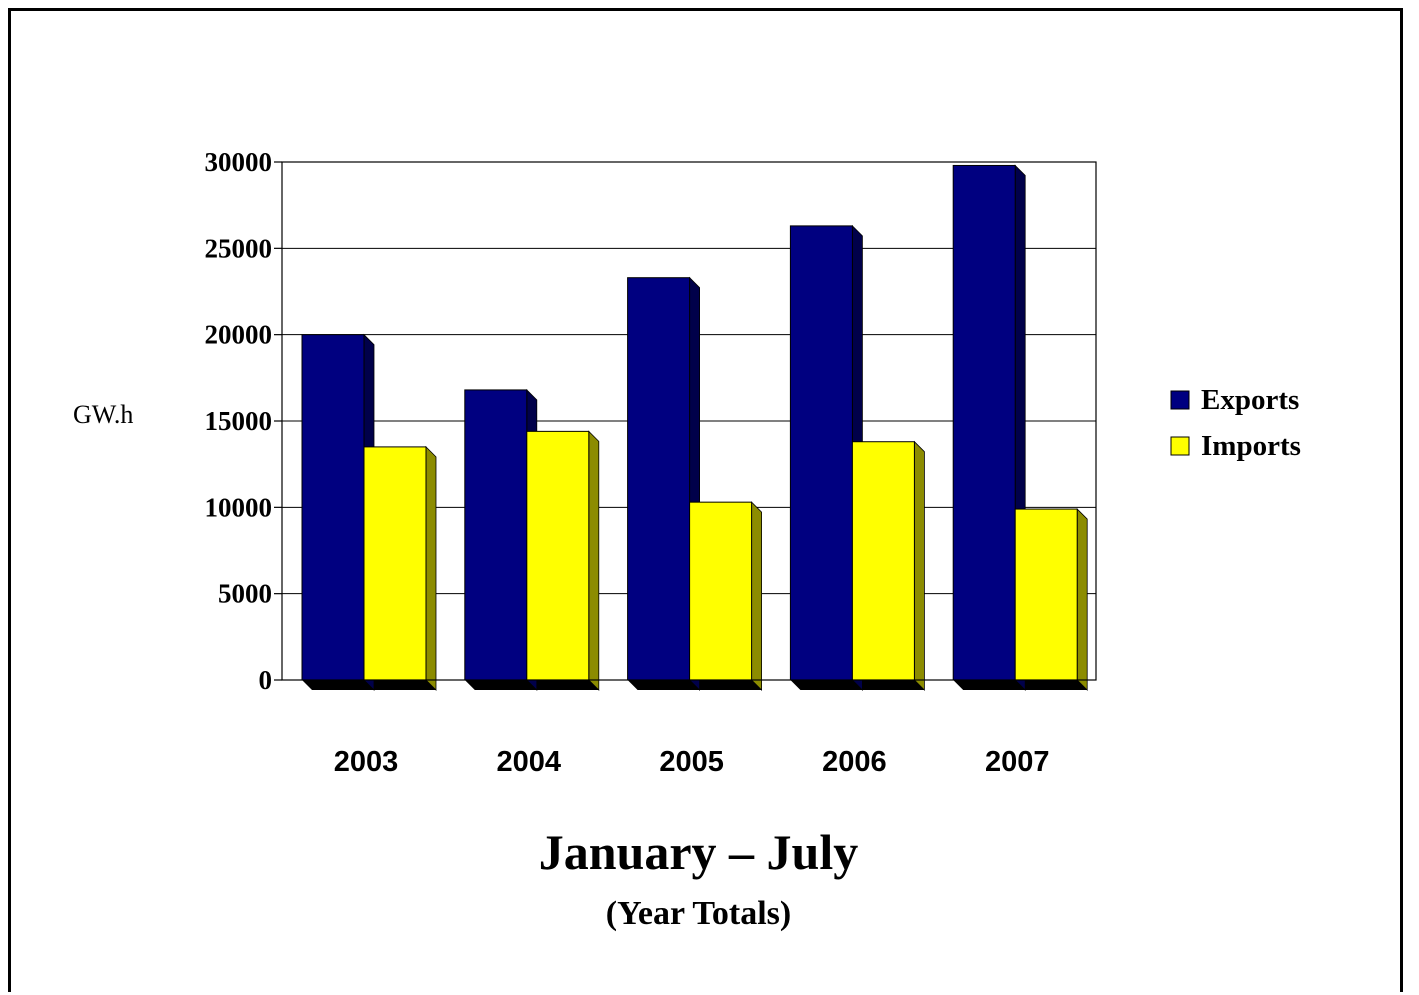 Image resolution: width=1419 pixels, height=995 pixels. What do you see at coordinates (1251, 446) in the screenshot?
I see `legend-label-imports: Imports` at bounding box center [1251, 446].